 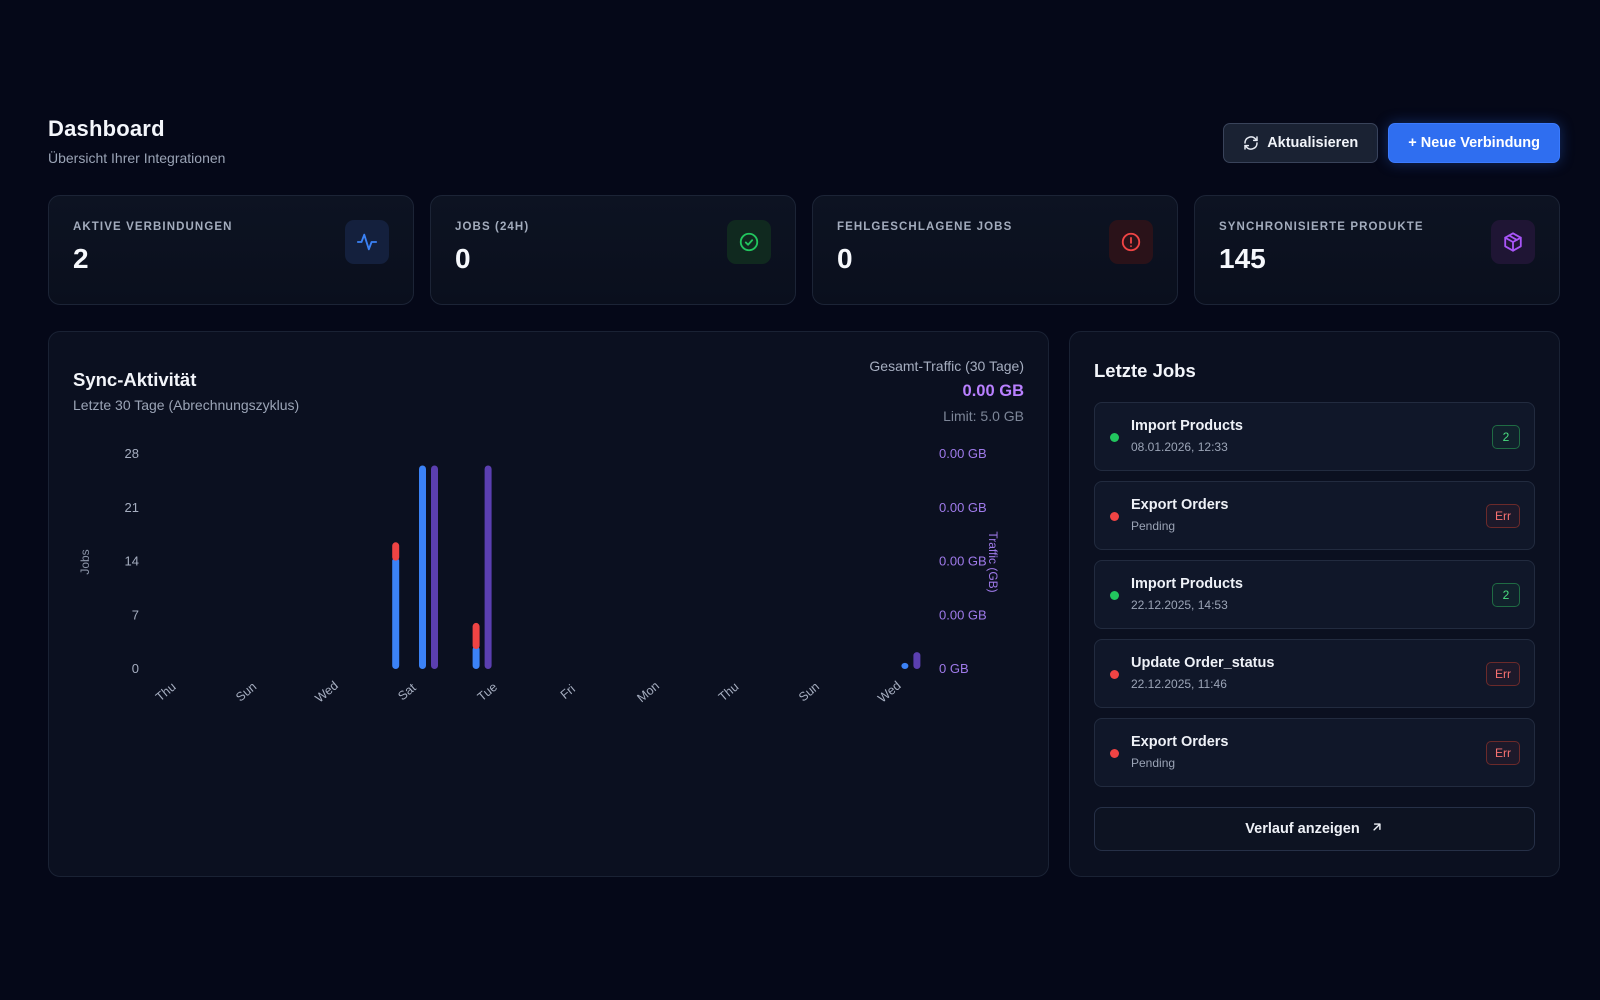 What do you see at coordinates (1251, 143) in the screenshot?
I see `refresh-icon` at bounding box center [1251, 143].